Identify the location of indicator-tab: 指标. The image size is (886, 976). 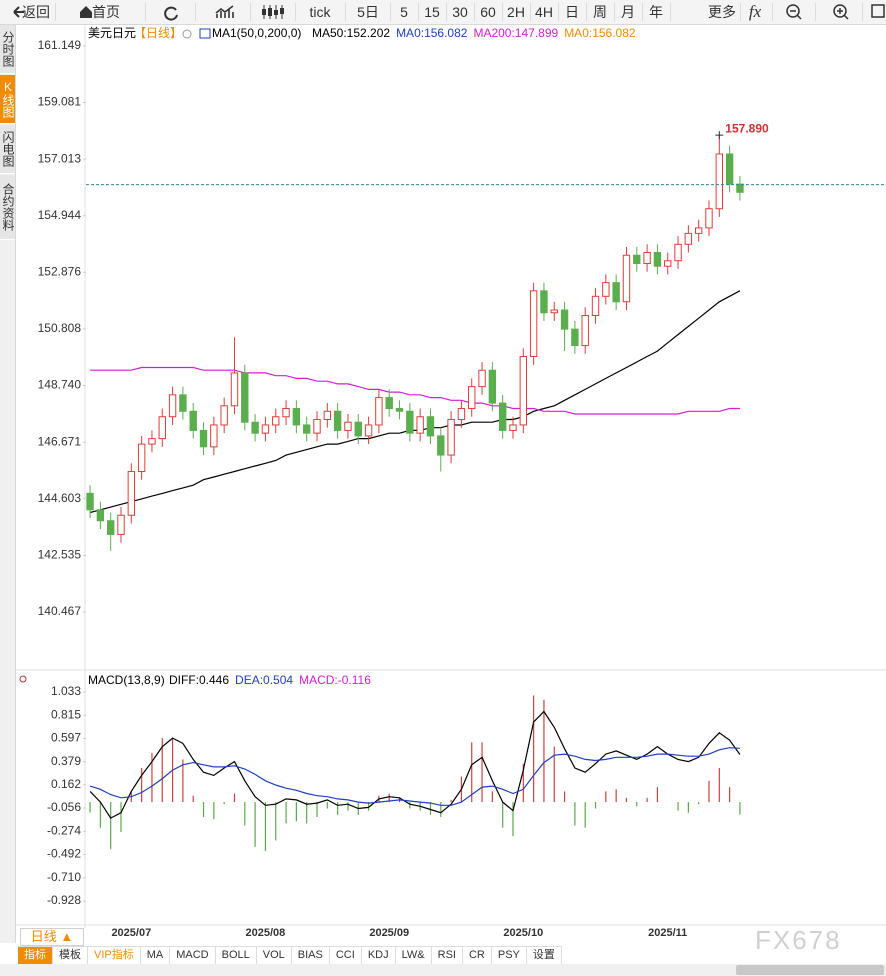
(35, 955).